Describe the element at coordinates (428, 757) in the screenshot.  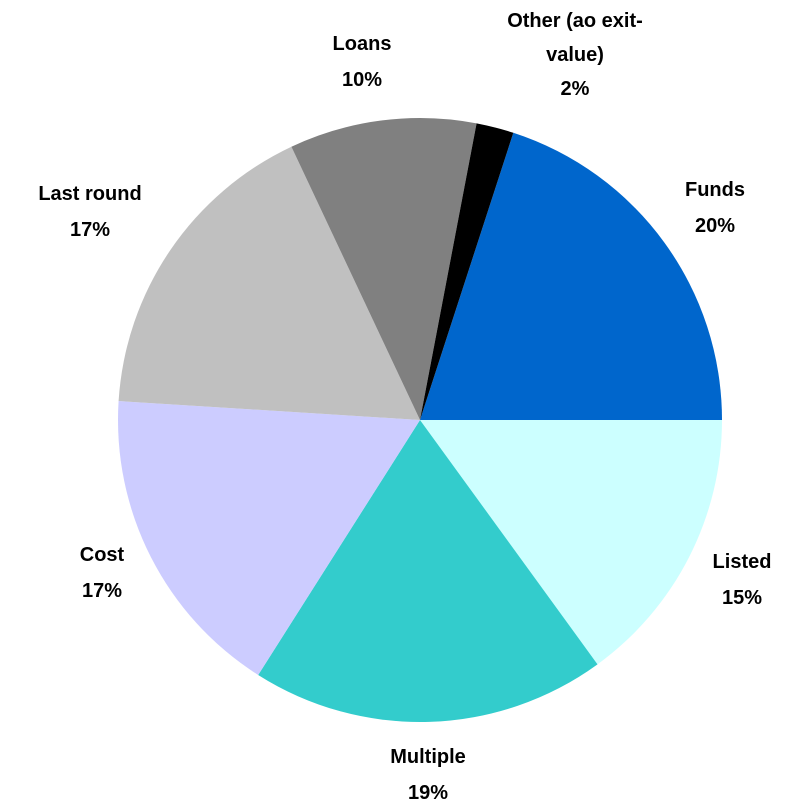
I see `category-name: Multiple` at that location.